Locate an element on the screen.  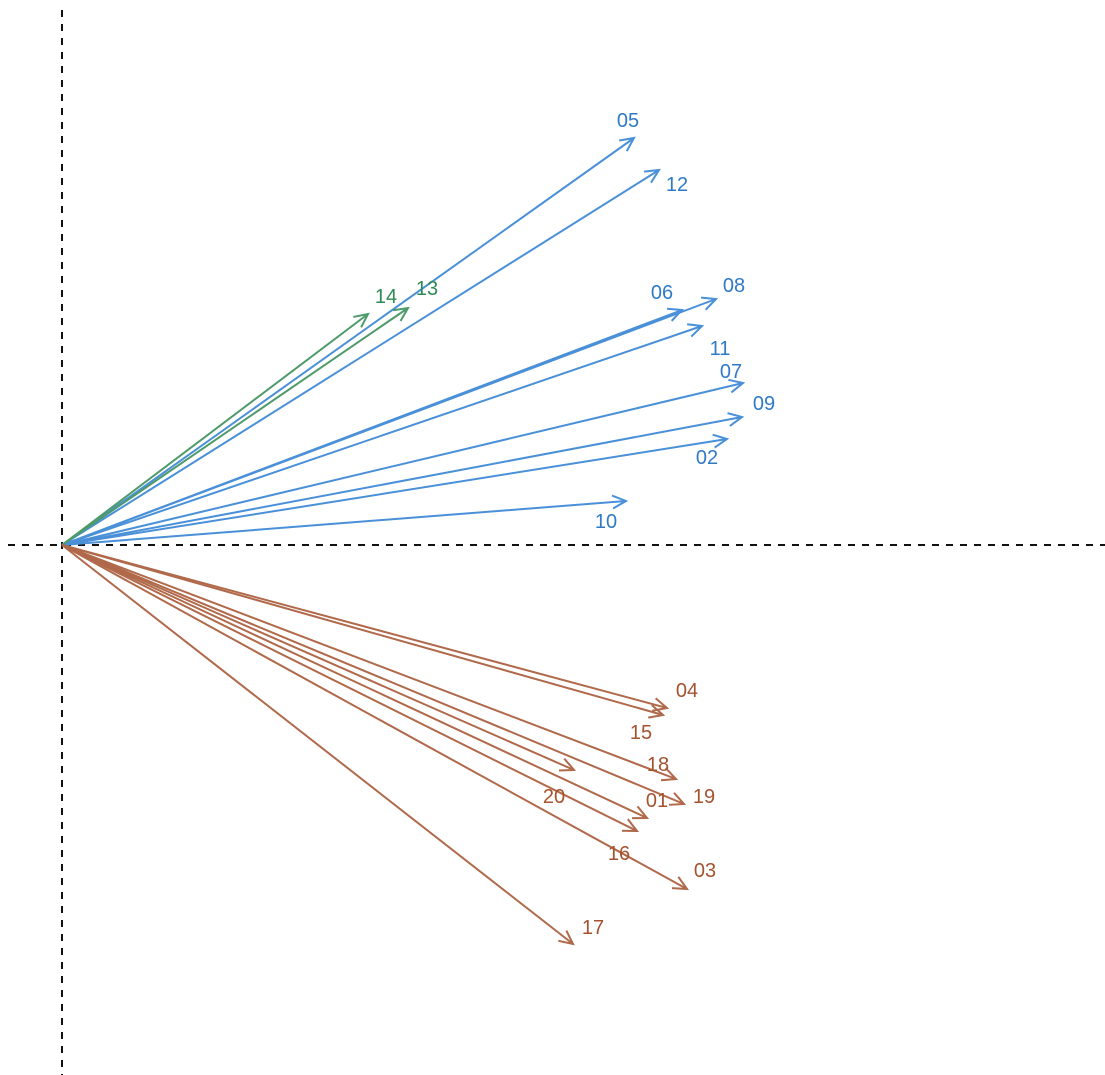
vector-label-13: 13 is located at coordinates (427, 289).